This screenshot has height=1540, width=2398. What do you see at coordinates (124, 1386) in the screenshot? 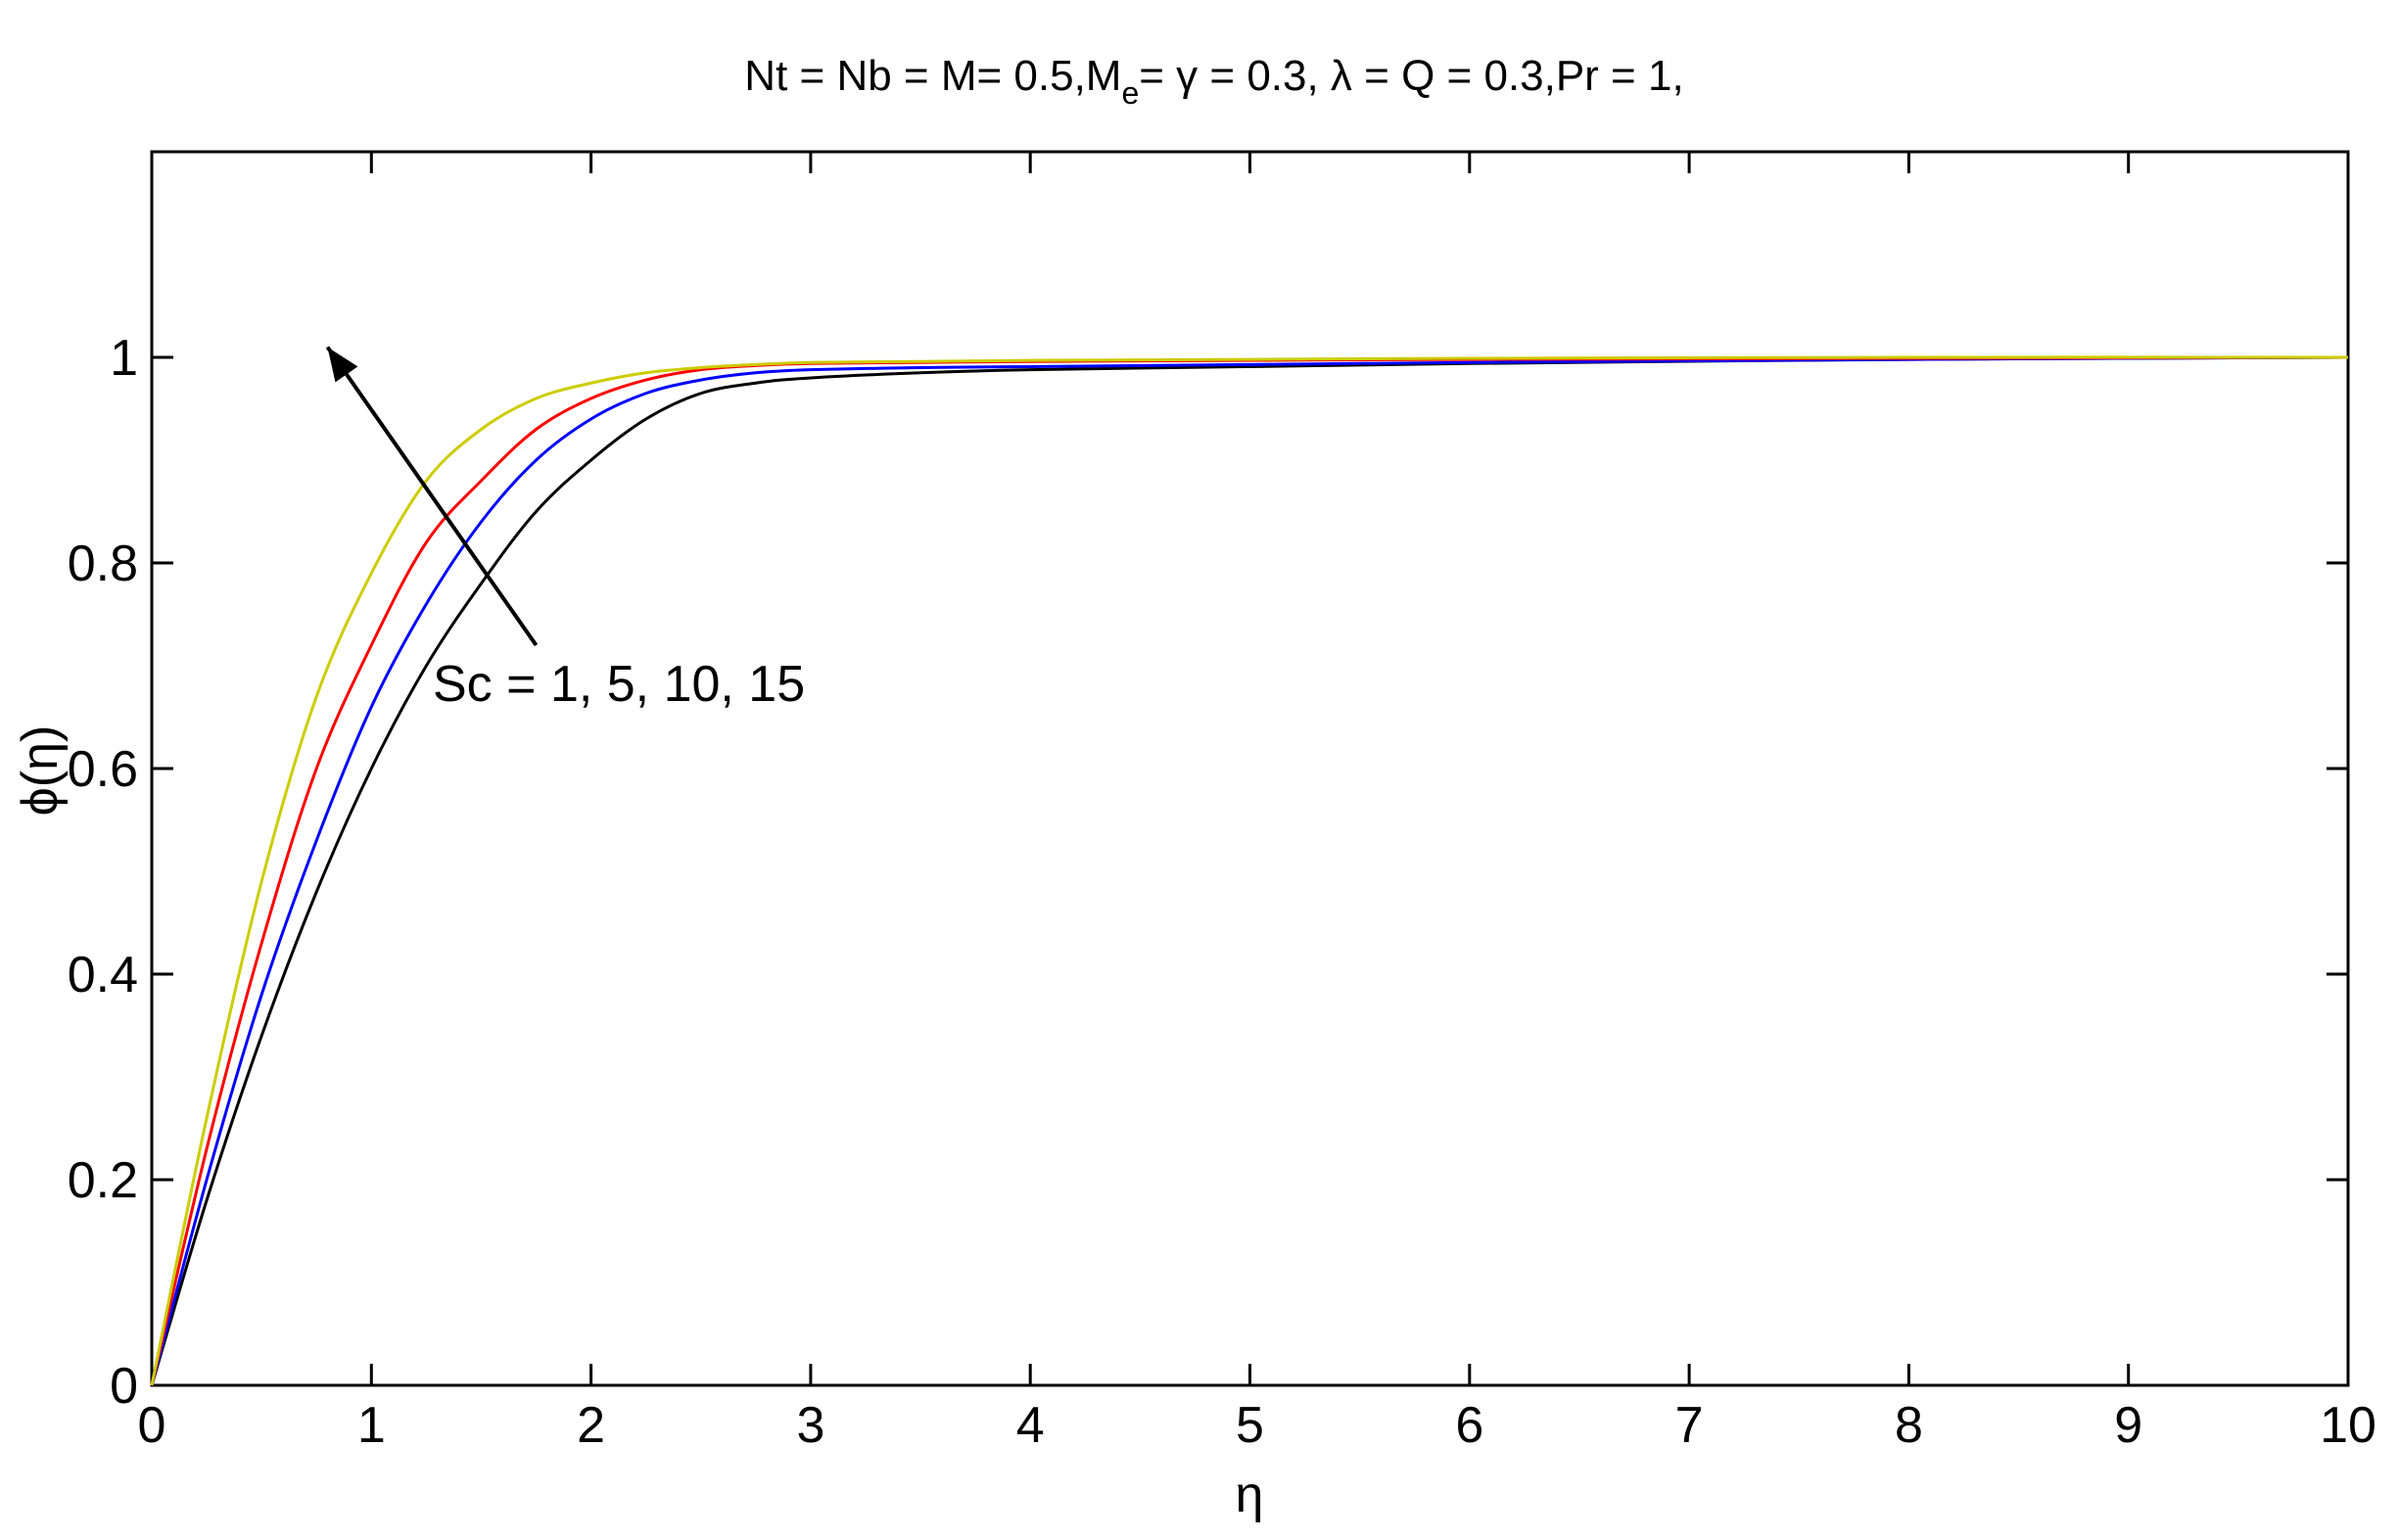
I see `y-tick-label: 0` at bounding box center [124, 1386].